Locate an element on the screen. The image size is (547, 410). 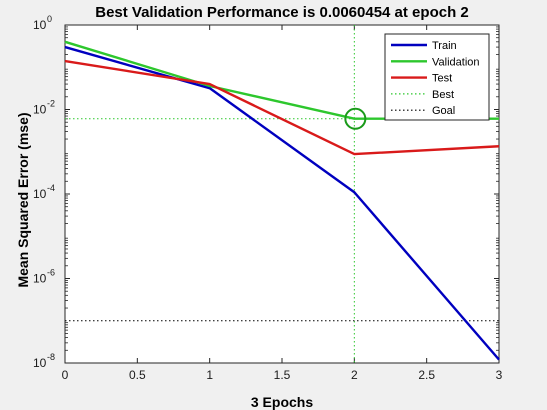
y-tick-label-exponent: -4 is located at coordinates (51, 188).